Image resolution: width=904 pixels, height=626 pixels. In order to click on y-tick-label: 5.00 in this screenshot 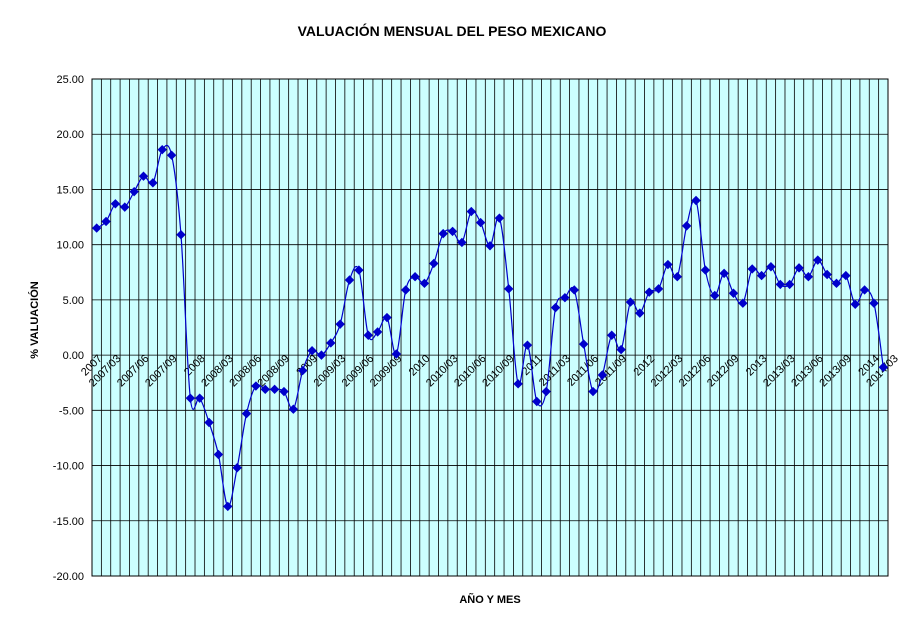, I will do `click(73, 301)`.